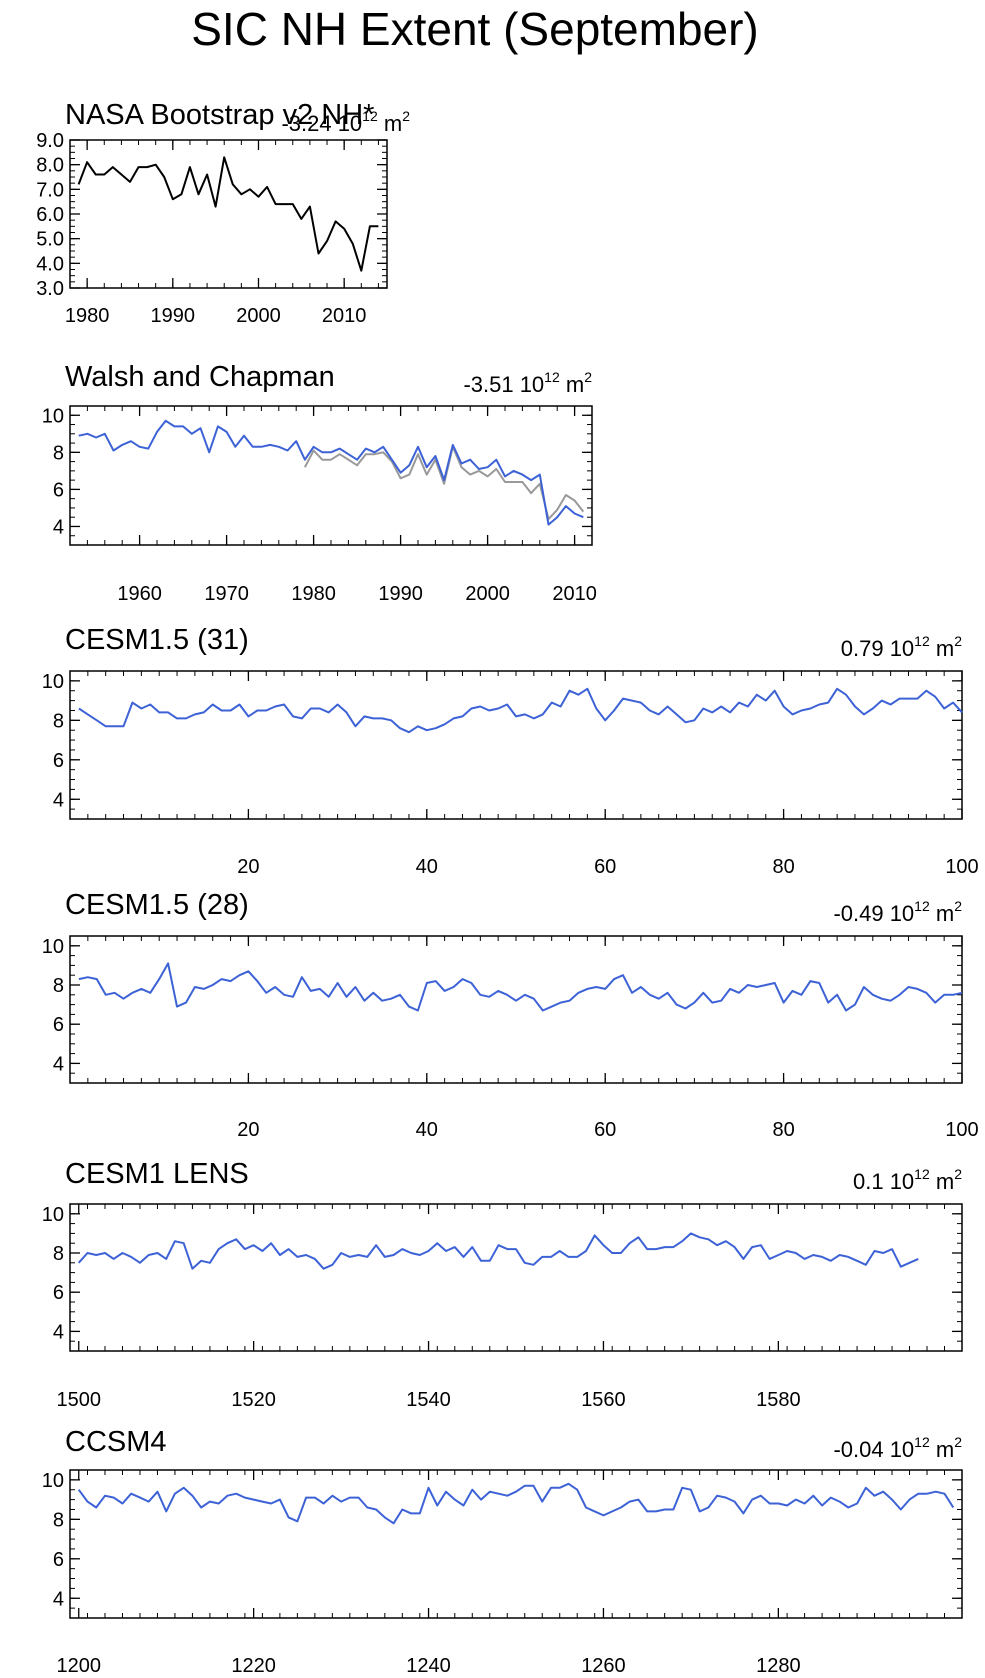 The width and height of the screenshot is (985, 1678). What do you see at coordinates (219, 115) in the screenshot?
I see `panel-title: NASA Bootstrap v2 NH*` at bounding box center [219, 115].